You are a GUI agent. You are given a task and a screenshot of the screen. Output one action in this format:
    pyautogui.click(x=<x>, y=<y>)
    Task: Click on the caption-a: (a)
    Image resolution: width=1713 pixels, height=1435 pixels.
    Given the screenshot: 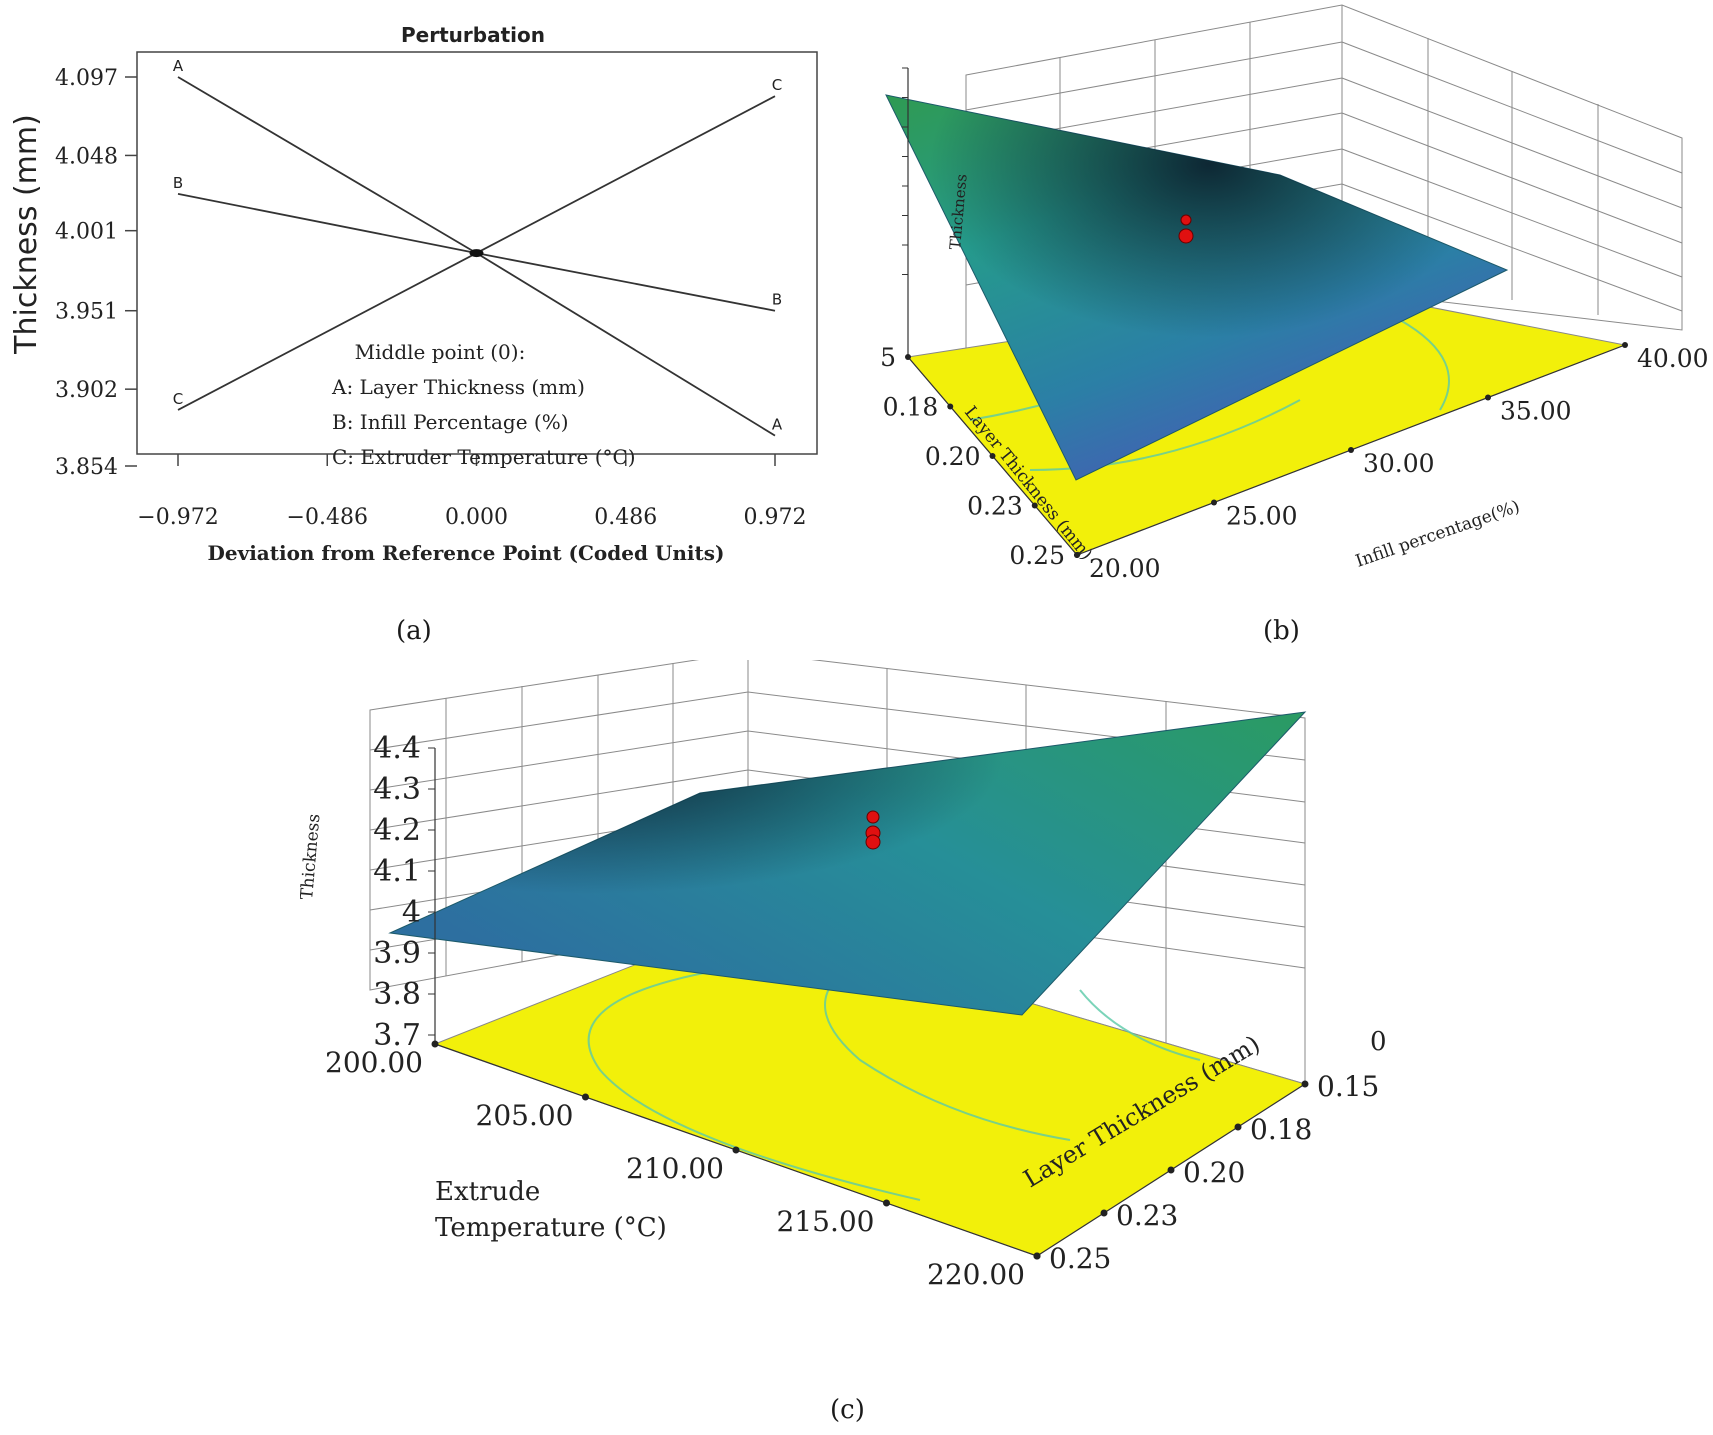 What is the action you would take?
    pyautogui.click(x=414, y=631)
    